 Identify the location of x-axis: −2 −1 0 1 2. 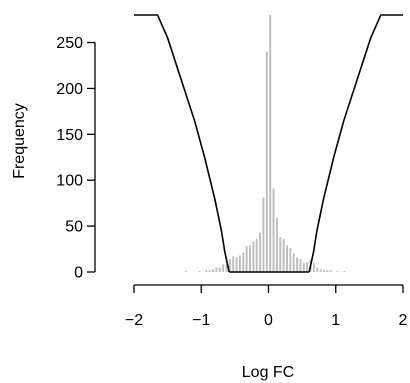
(266, 306).